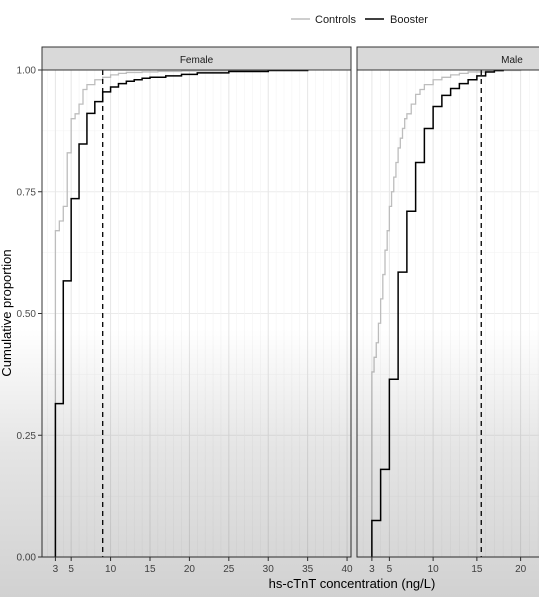 The image size is (539, 597). What do you see at coordinates (27, 436) in the screenshot?
I see `y-tick-label: 0.25` at bounding box center [27, 436].